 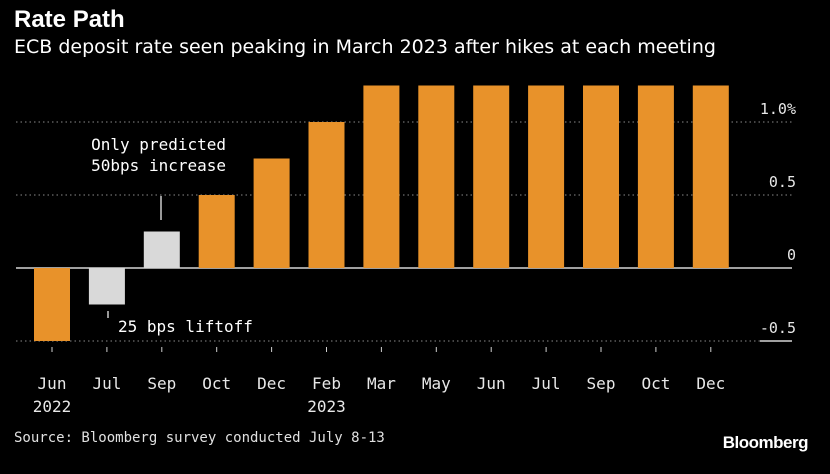 I want to click on annotation-text: 25 bps liftoff, so click(x=185, y=326).